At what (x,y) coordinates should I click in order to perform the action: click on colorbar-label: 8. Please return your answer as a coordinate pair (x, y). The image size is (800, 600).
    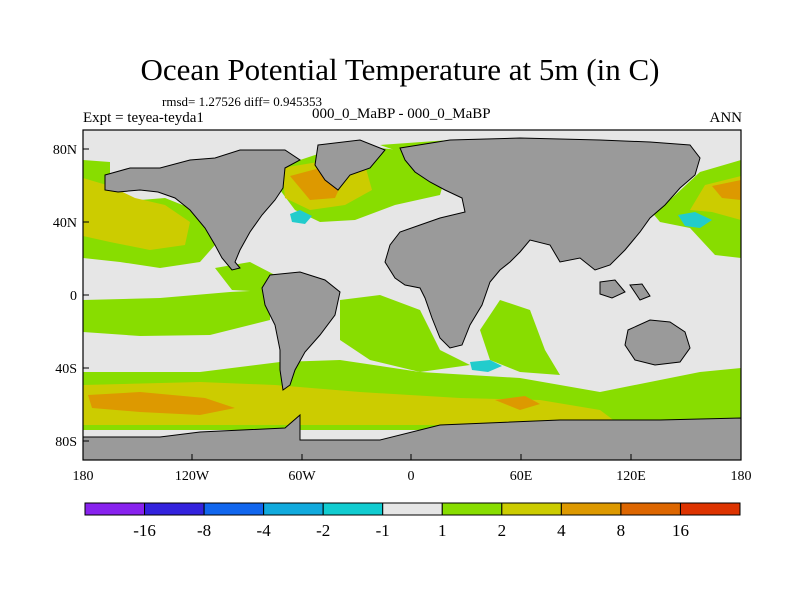
    Looking at the image, I should click on (621, 530).